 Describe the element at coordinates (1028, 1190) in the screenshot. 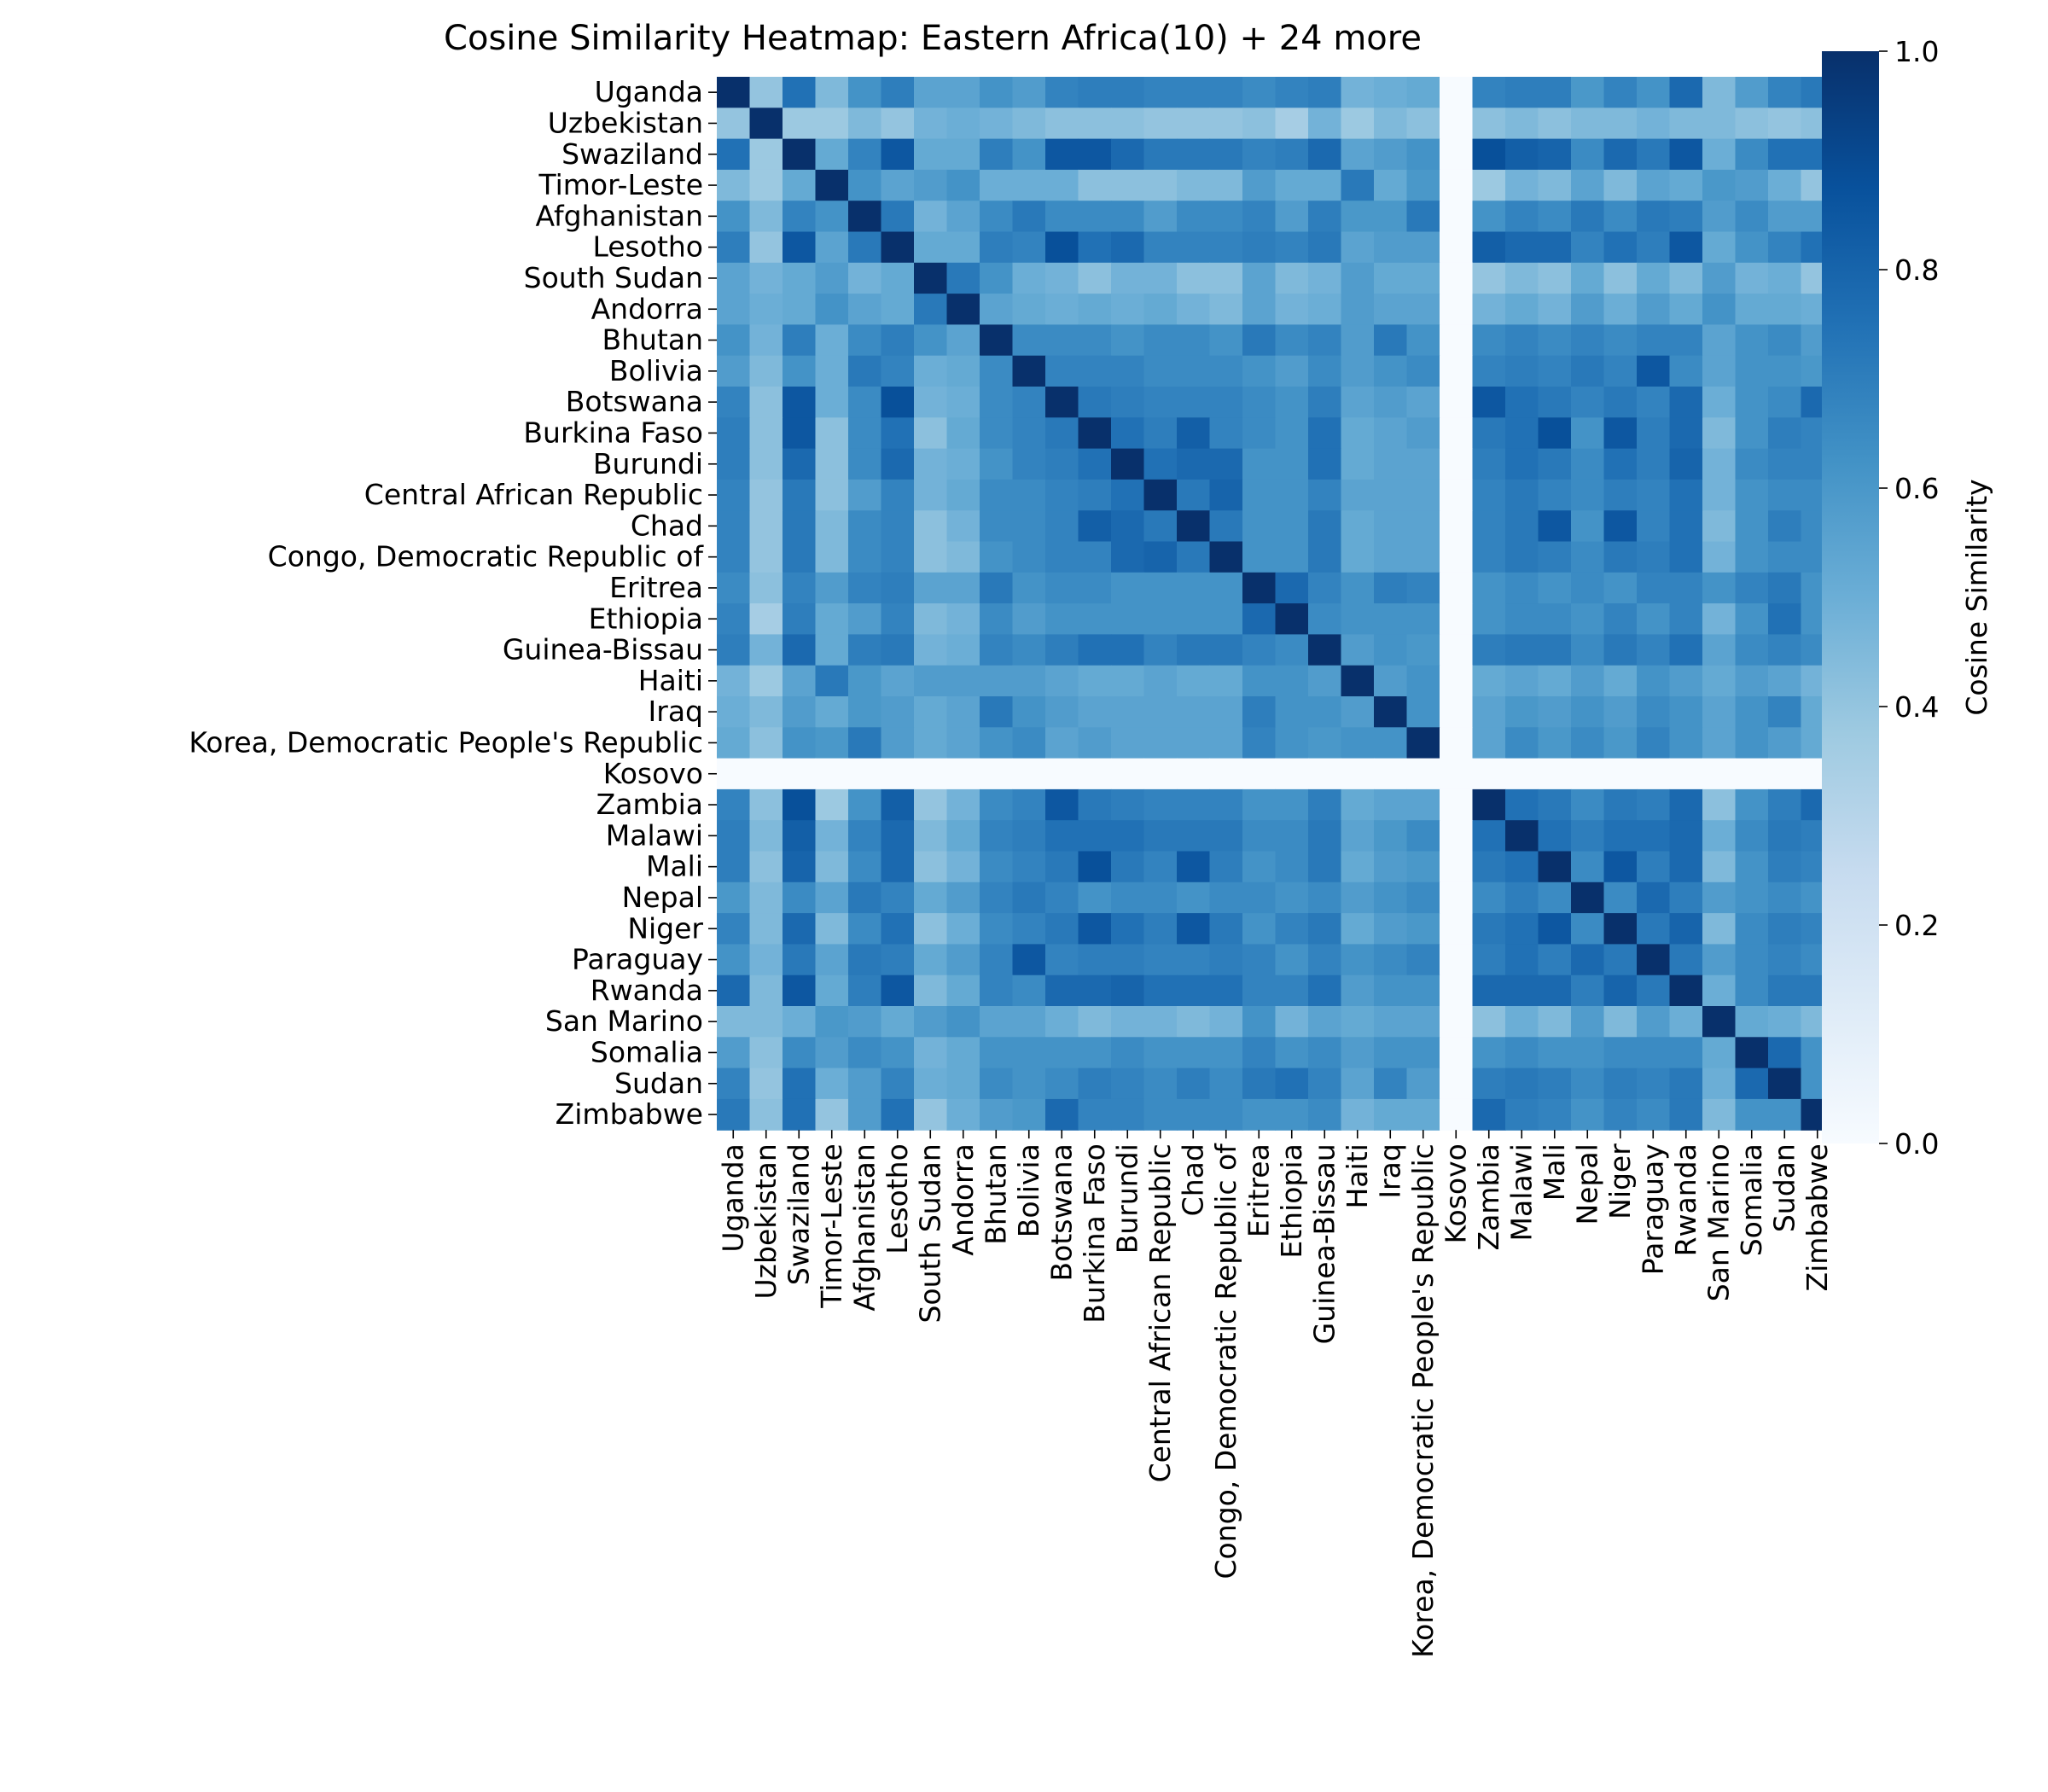

I see `x-tick-label: Bolivia` at that location.